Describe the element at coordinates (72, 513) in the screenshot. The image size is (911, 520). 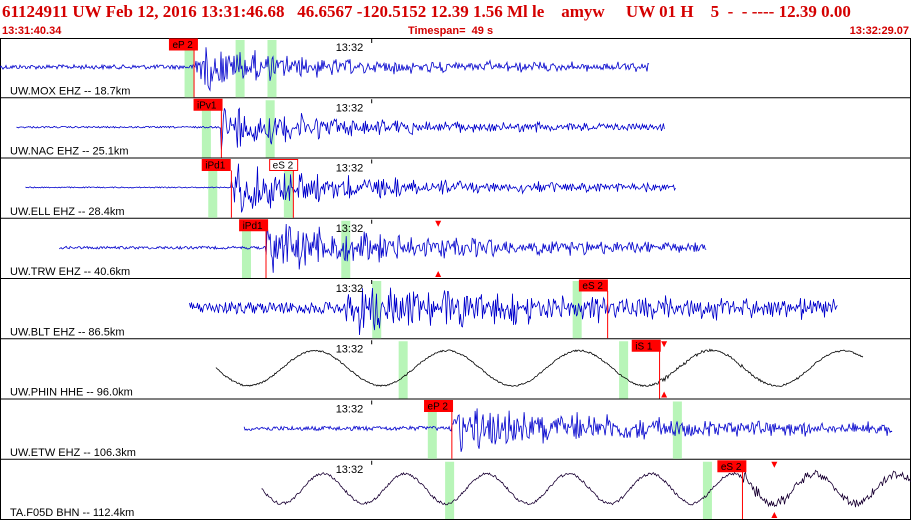
I see `station-label: TA.F05D BHN -- 112.4km` at that location.